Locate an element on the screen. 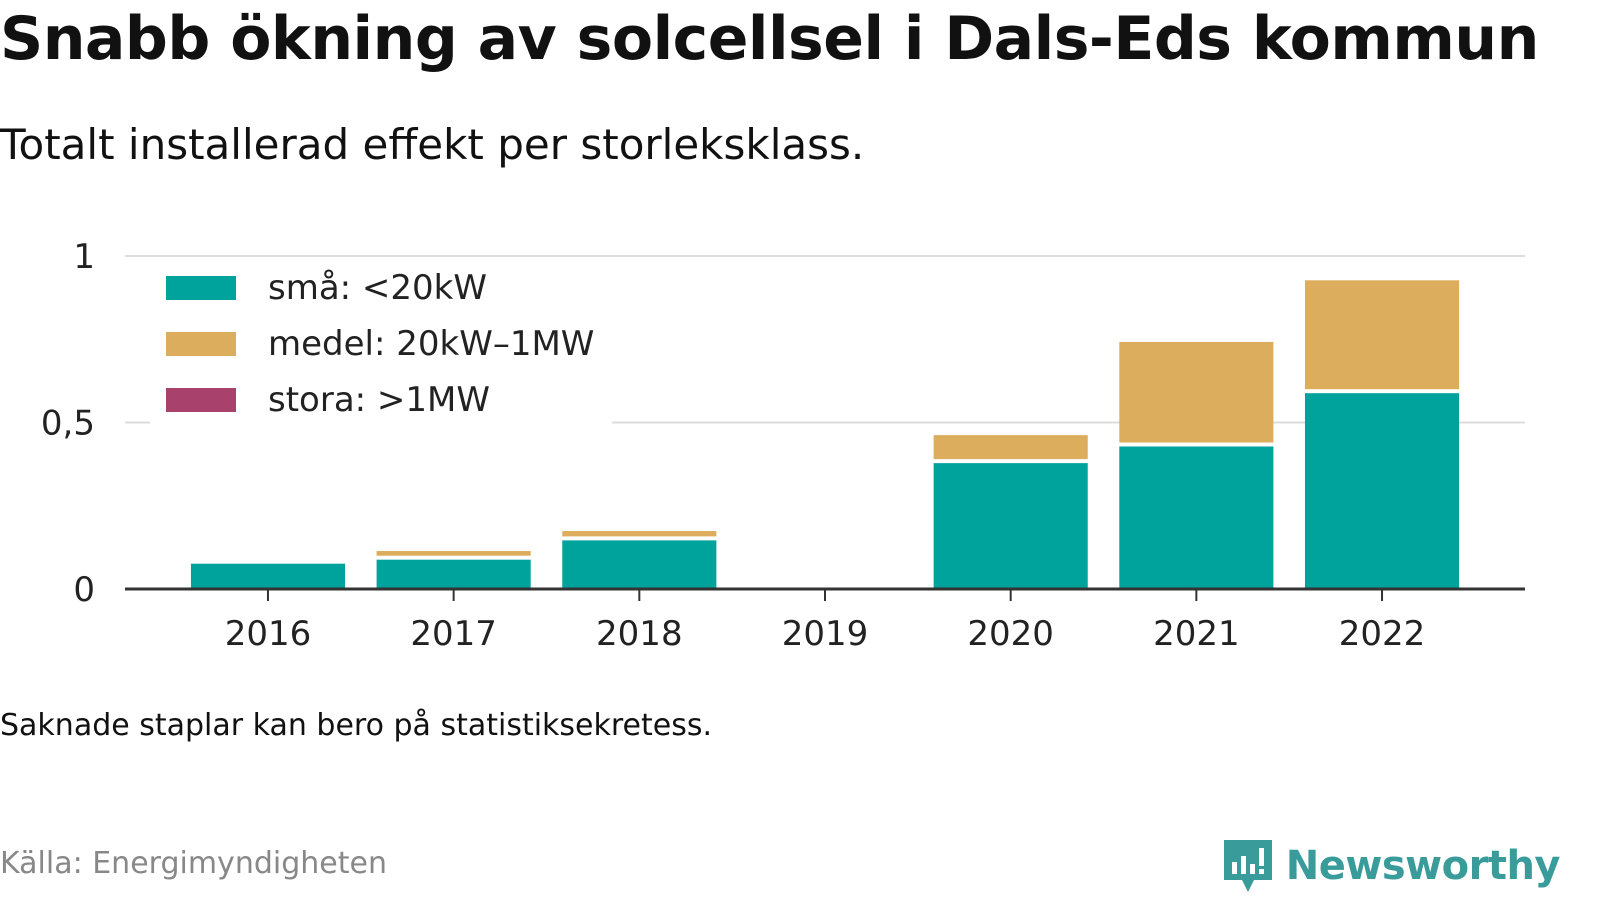 The width and height of the screenshot is (1600, 900). y-tick-label: 1 is located at coordinates (84, 257).